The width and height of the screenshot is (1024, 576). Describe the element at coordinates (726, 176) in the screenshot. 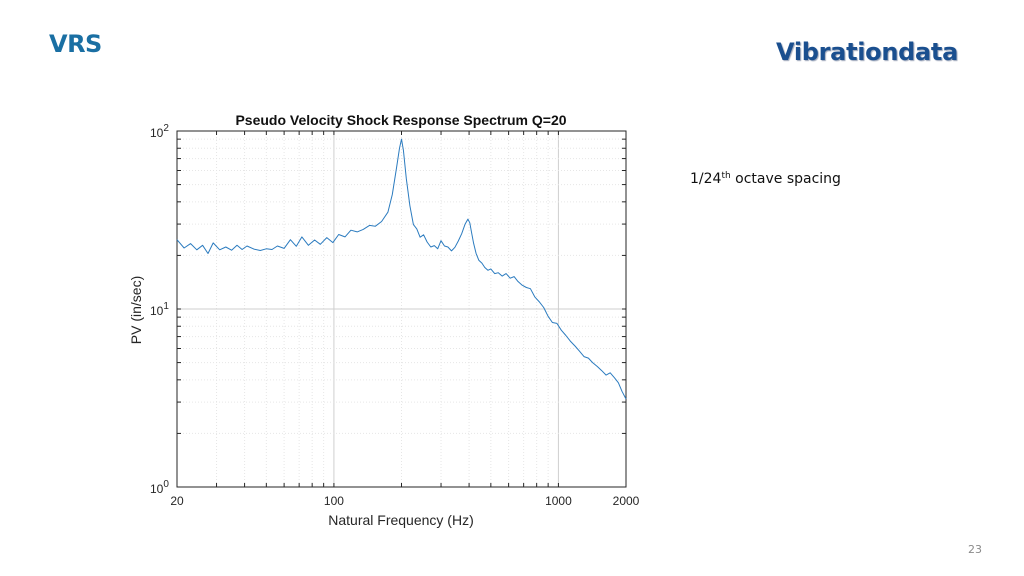

I see `note-superscript: th` at that location.